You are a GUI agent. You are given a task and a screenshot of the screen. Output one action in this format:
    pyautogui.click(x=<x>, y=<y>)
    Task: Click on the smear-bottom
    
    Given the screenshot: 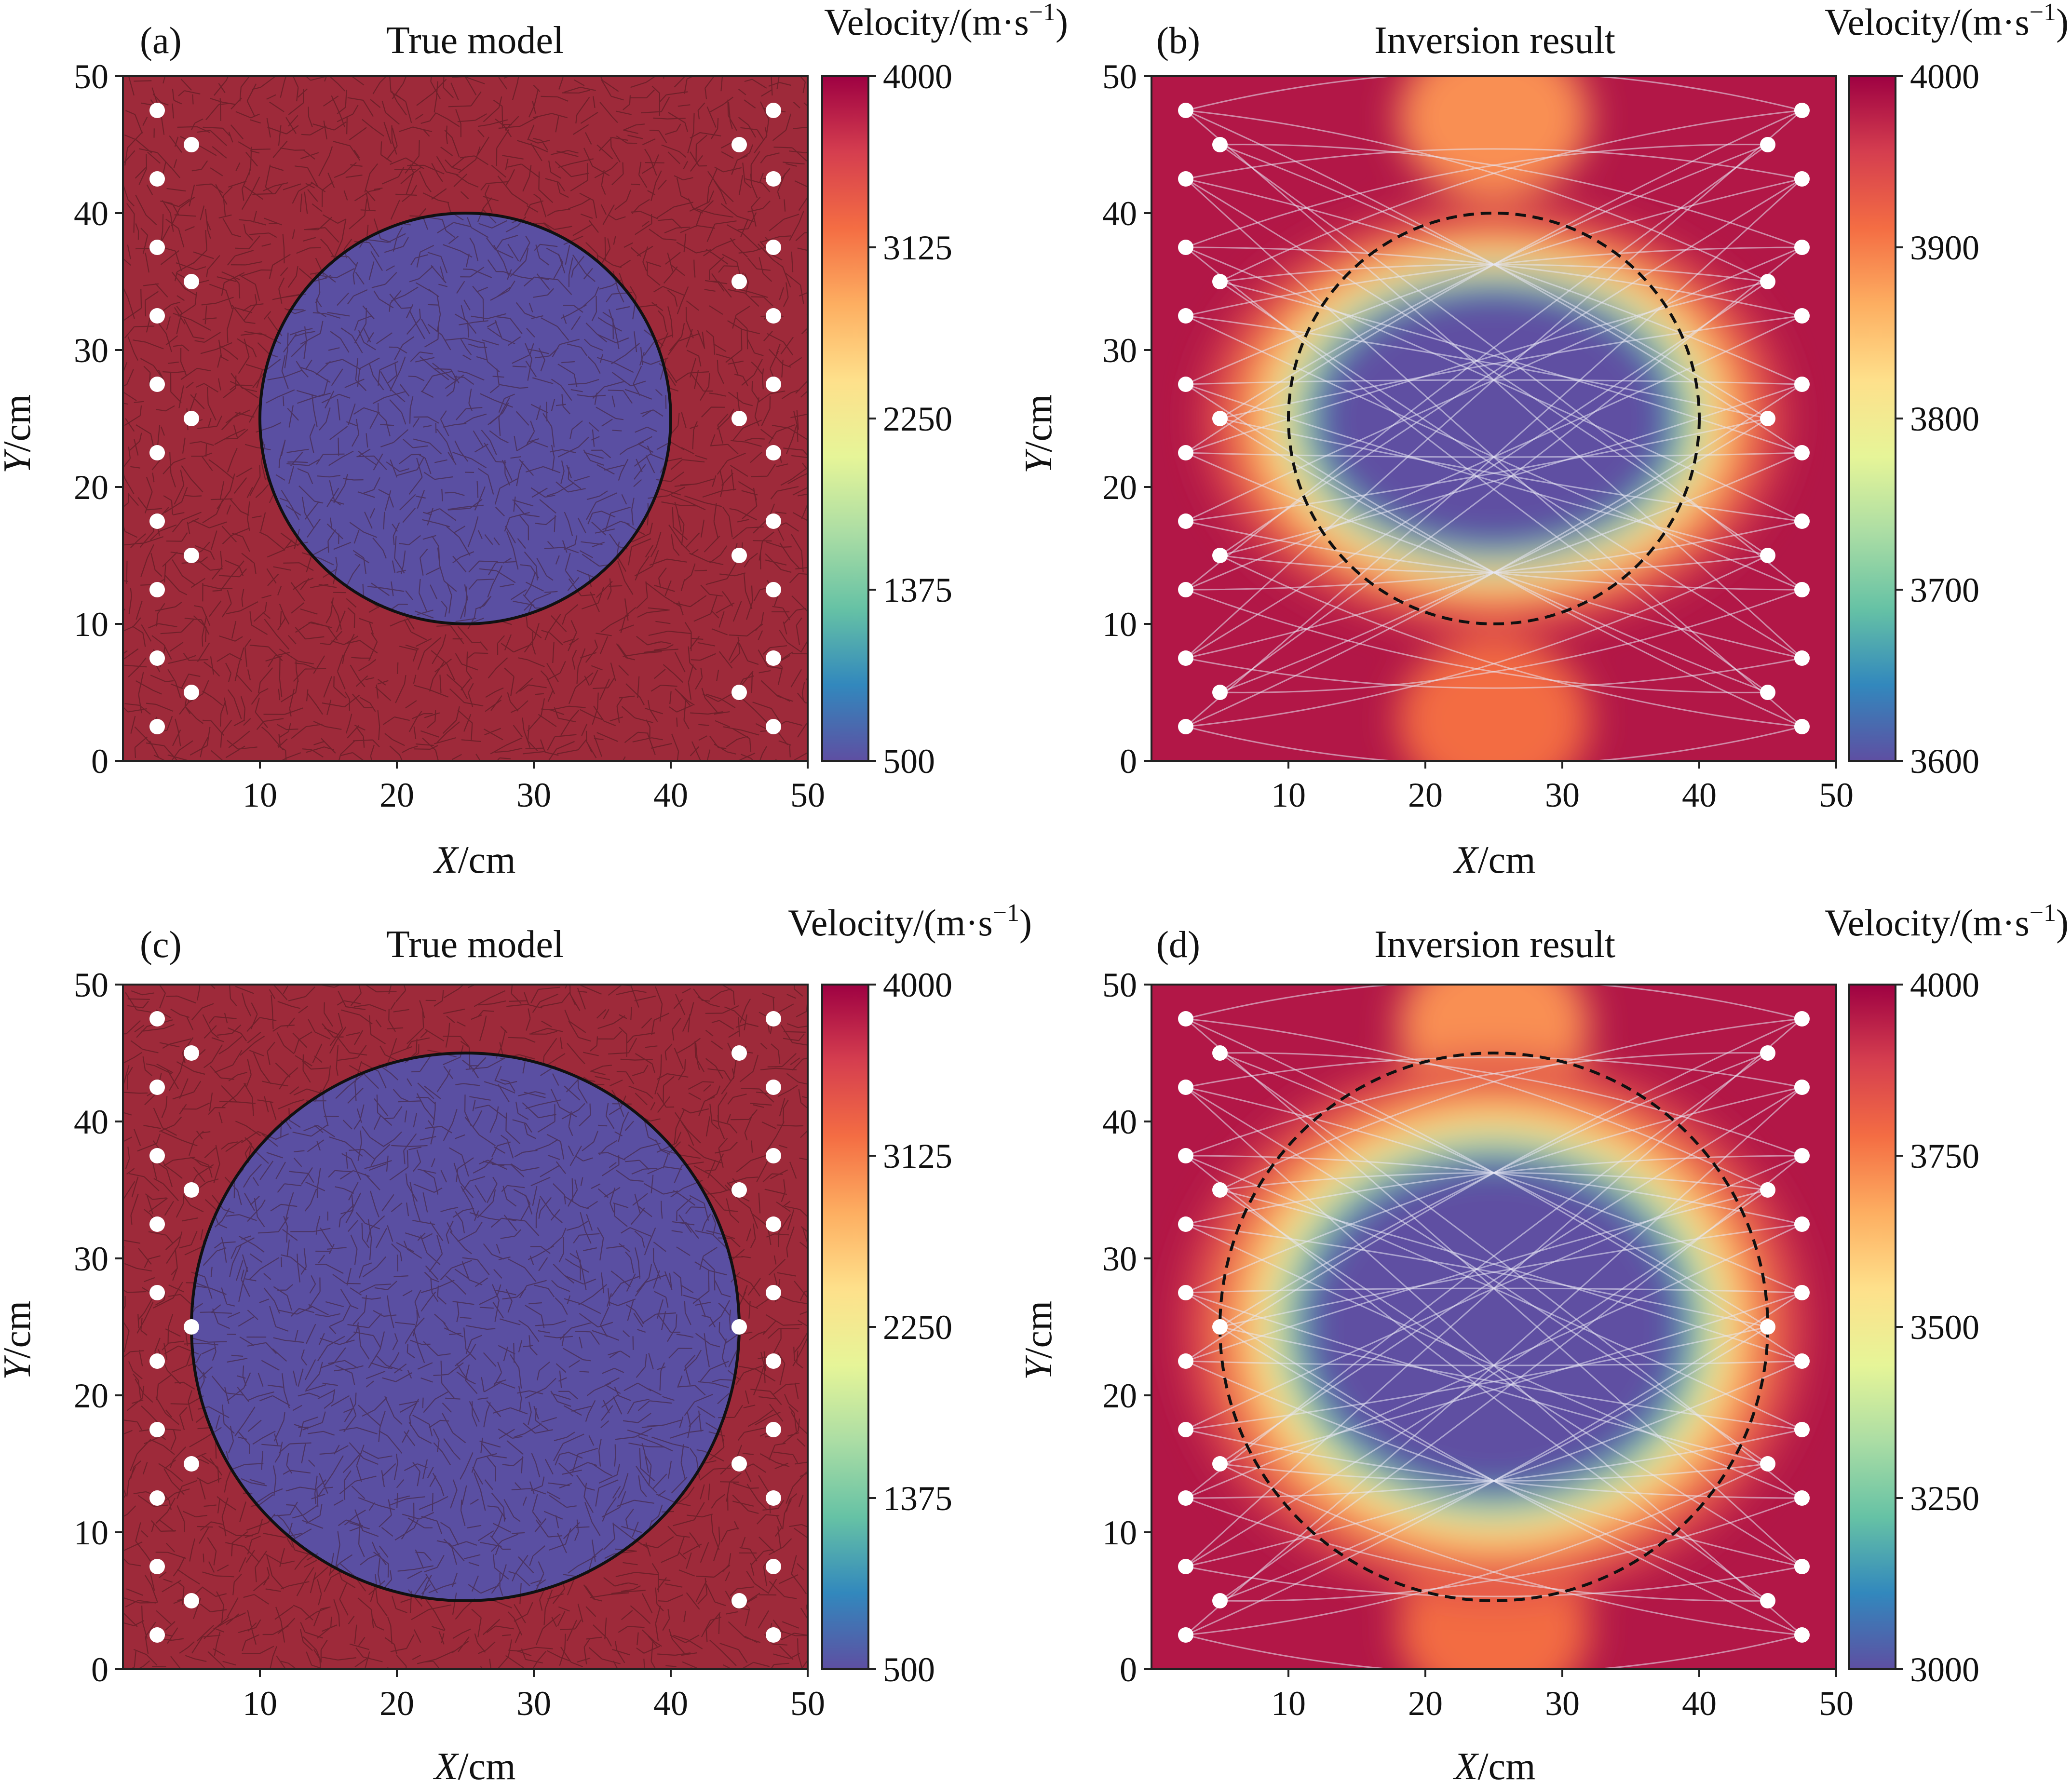 What is the action you would take?
    pyautogui.click(x=1494, y=699)
    